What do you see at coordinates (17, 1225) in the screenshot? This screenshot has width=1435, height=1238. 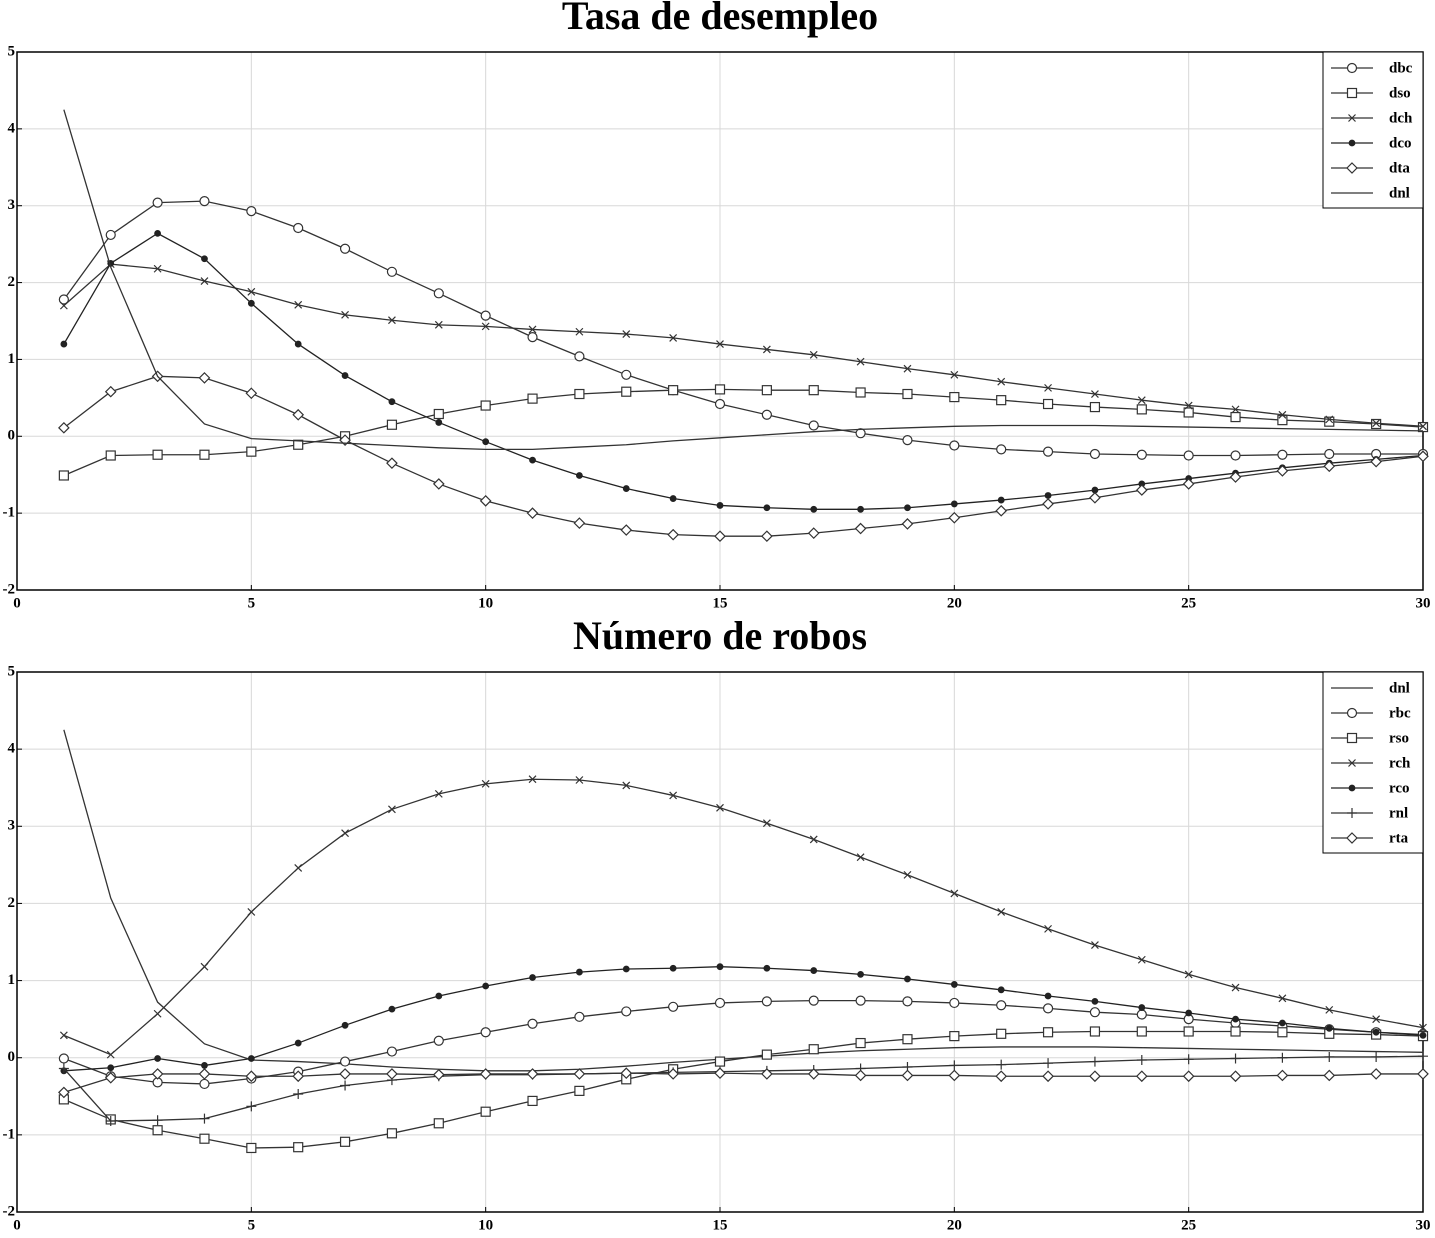 I see `x-tick-label: 0` at bounding box center [17, 1225].